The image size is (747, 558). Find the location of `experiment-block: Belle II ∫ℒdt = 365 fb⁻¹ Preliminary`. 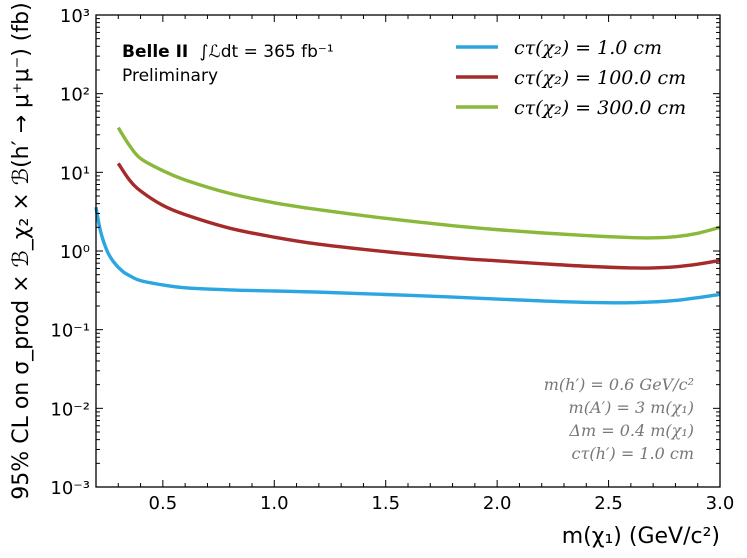

experiment-block: Belle II ∫ℒdt = 365 fb⁻¹ Preliminary is located at coordinates (228, 64).